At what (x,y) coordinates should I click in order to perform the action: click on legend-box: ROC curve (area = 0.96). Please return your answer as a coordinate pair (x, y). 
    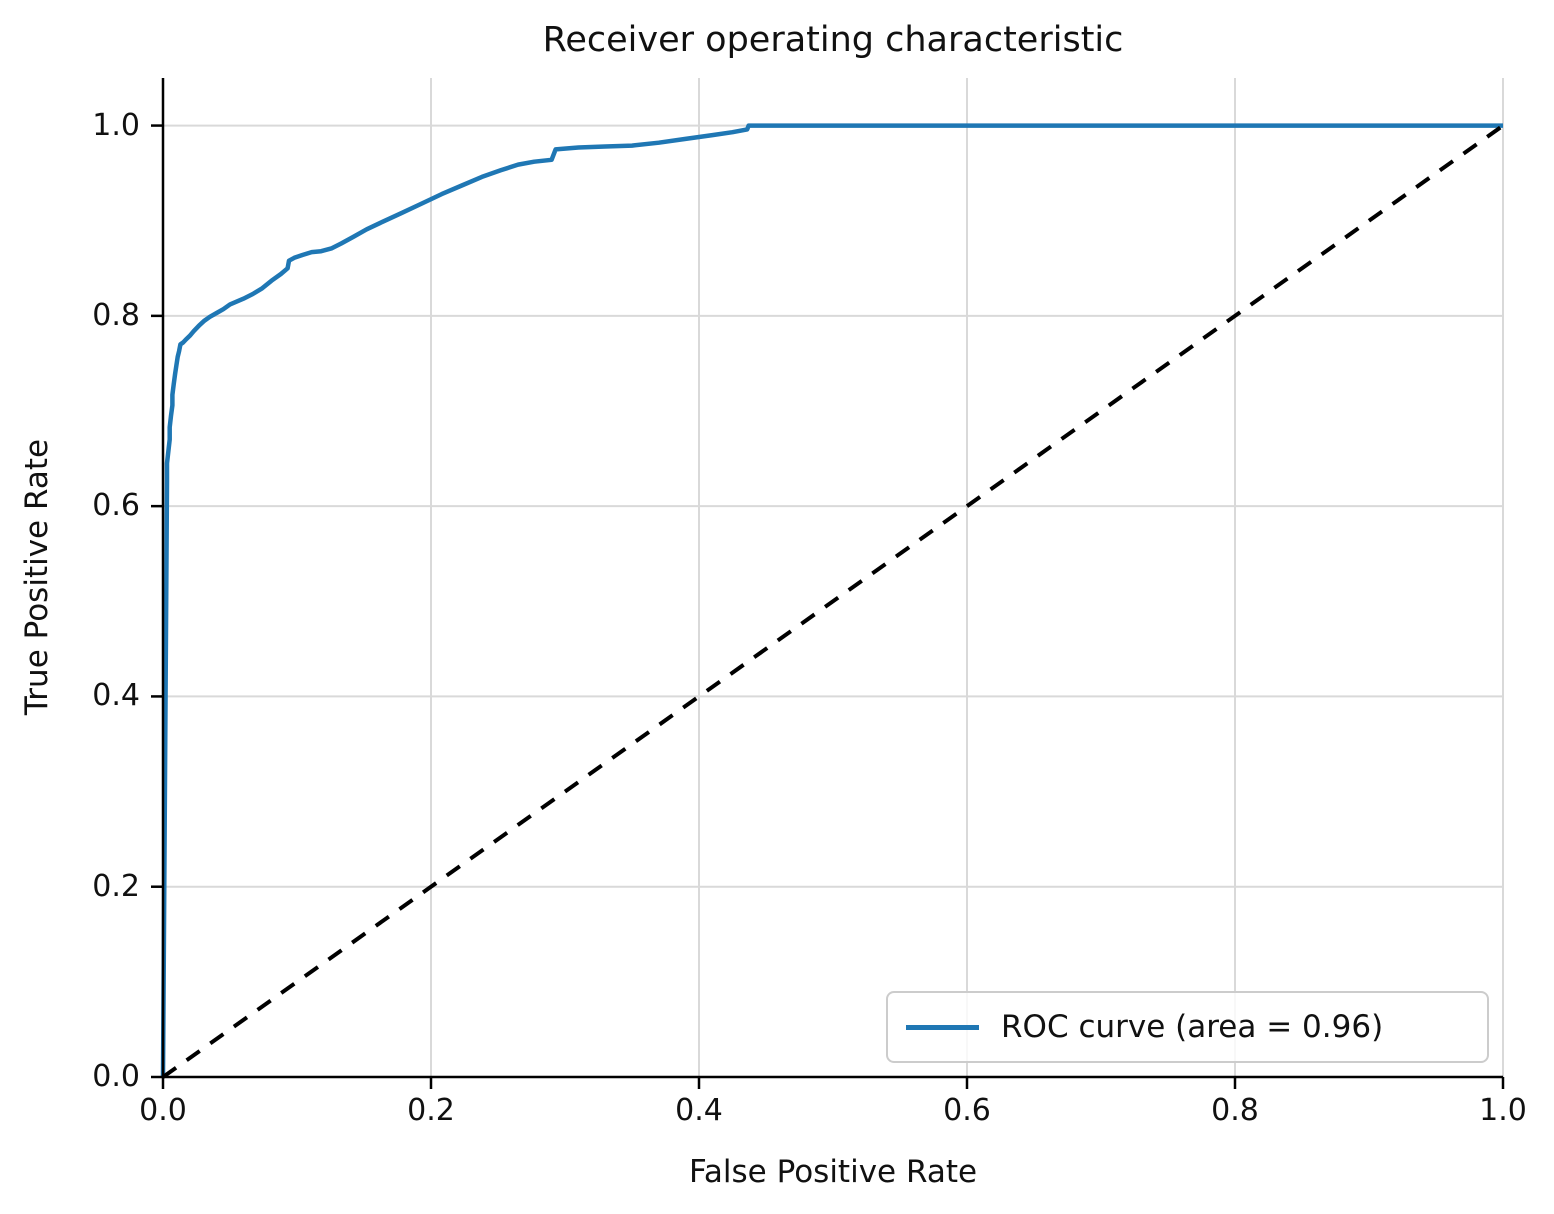
    Looking at the image, I should click on (1187, 1027).